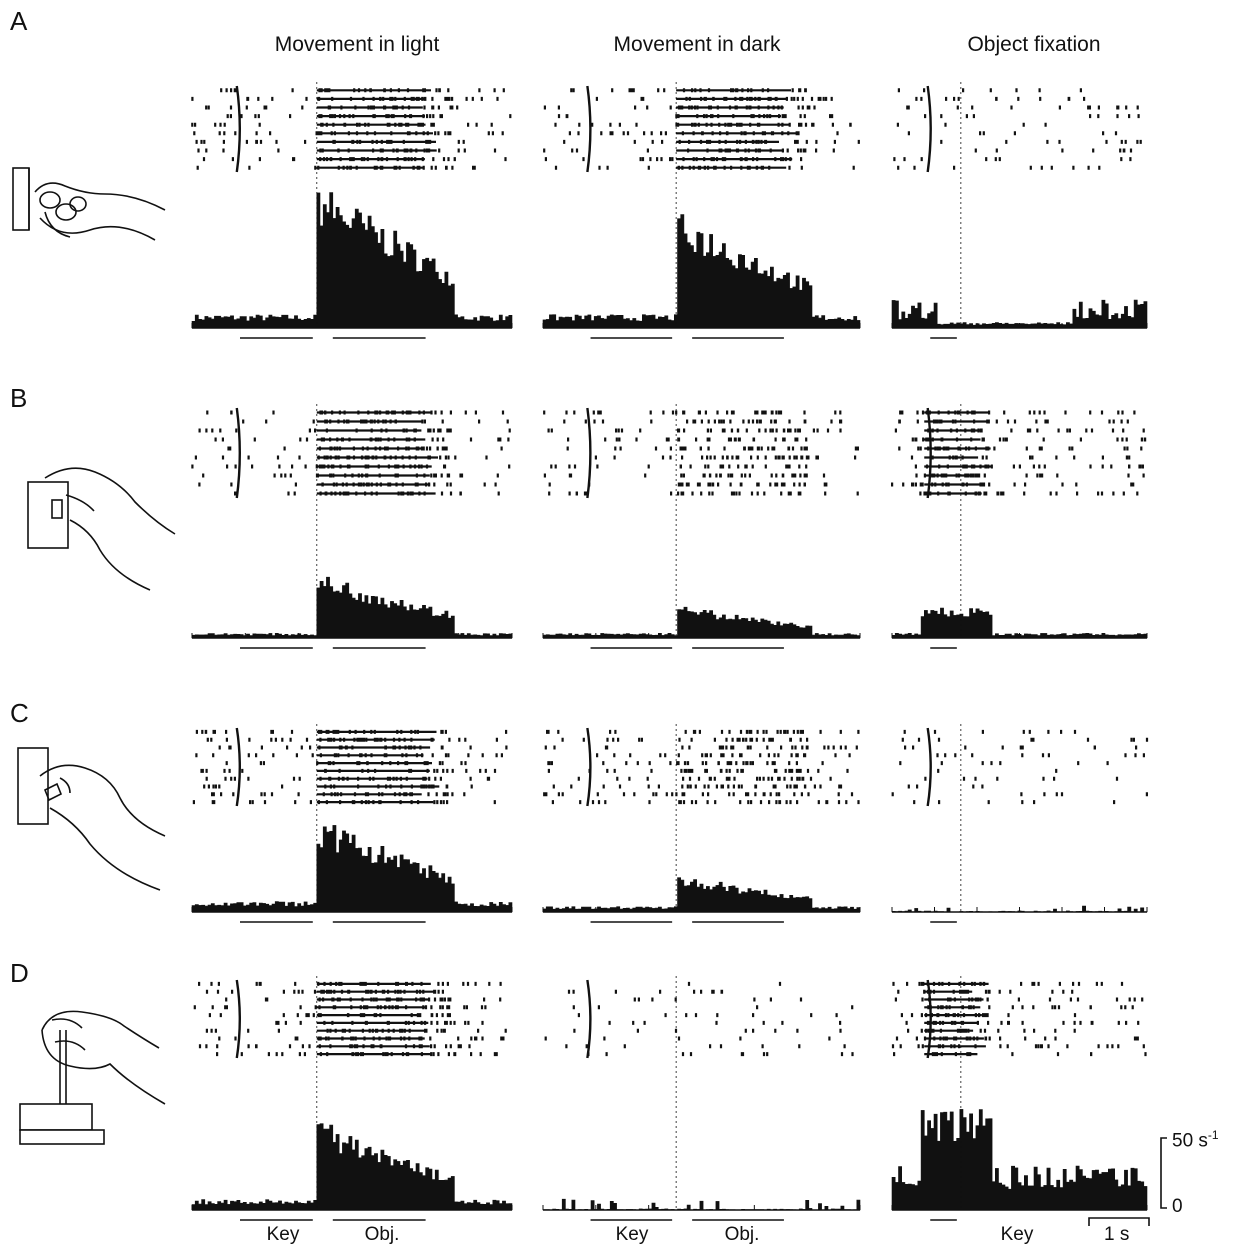 This screenshot has height=1252, width=1233. I want to click on column-title-light: Movement in light, so click(357, 44).